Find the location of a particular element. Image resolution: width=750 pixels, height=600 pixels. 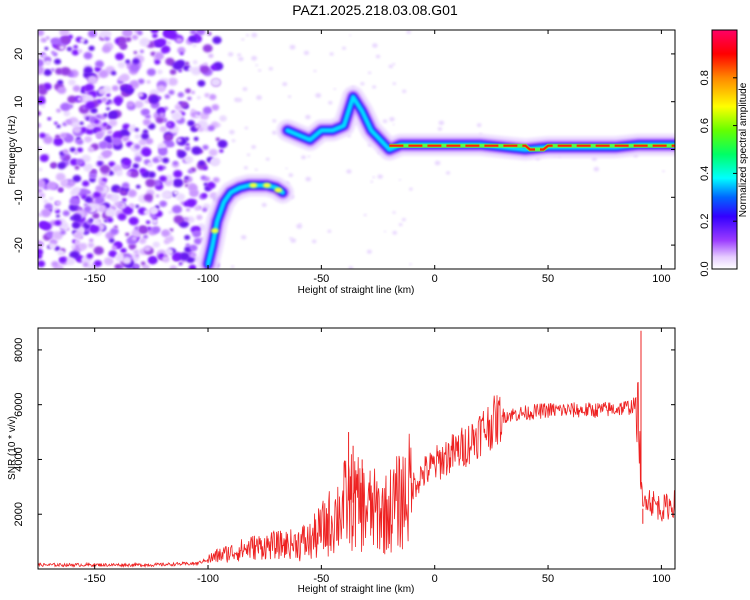

spectrogram-x-tick-label: 50 is located at coordinates (548, 279).